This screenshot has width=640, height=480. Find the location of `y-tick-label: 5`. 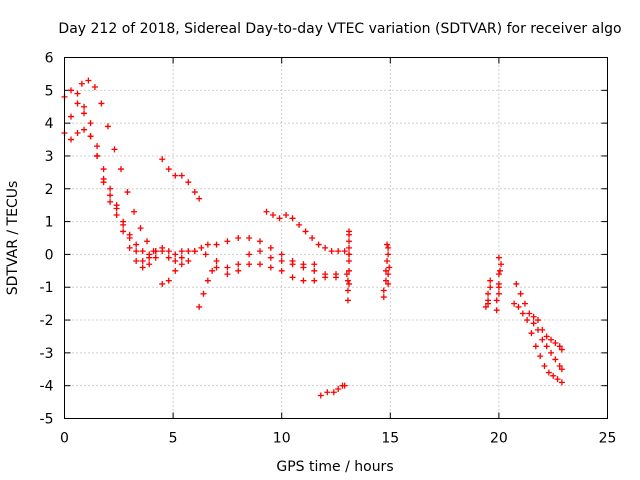

y-tick-label: 5 is located at coordinates (49, 91).